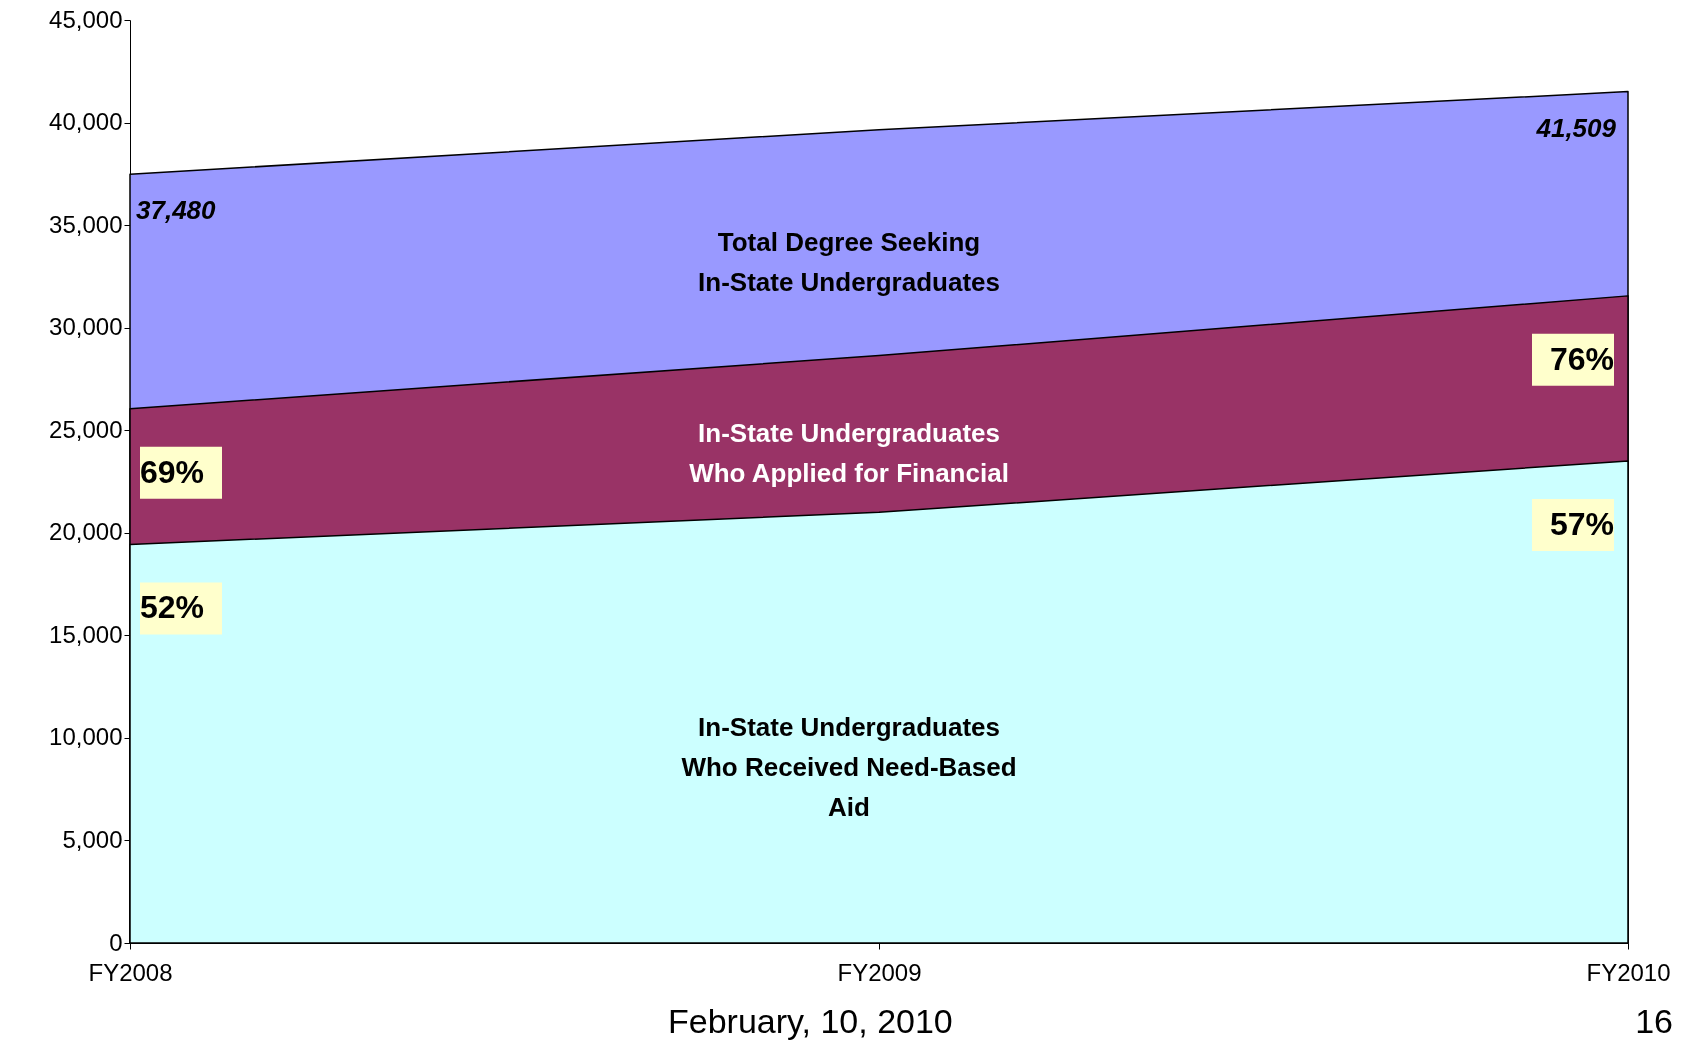  I want to click on y-tick-label: 35,000, so click(86, 224).